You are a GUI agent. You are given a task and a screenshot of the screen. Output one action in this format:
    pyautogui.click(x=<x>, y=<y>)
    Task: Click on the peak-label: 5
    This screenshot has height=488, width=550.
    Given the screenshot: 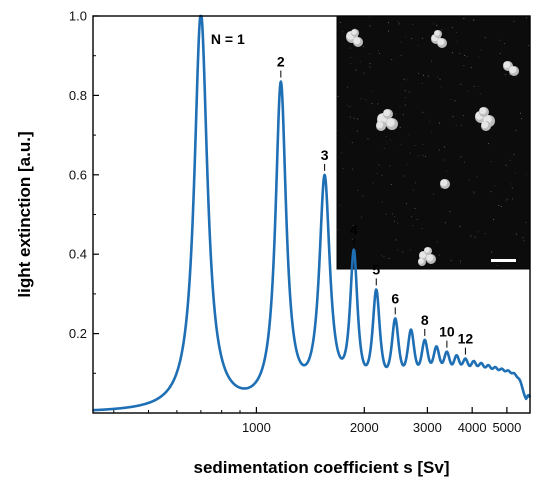 What is the action you would take?
    pyautogui.click(x=376, y=269)
    